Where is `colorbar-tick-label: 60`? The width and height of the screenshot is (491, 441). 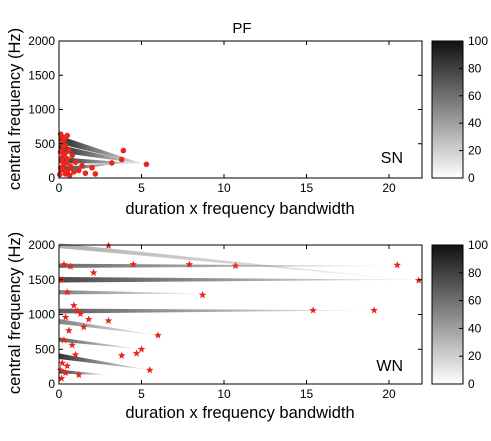
colorbar-tick-label: 60 is located at coordinates (475, 96).